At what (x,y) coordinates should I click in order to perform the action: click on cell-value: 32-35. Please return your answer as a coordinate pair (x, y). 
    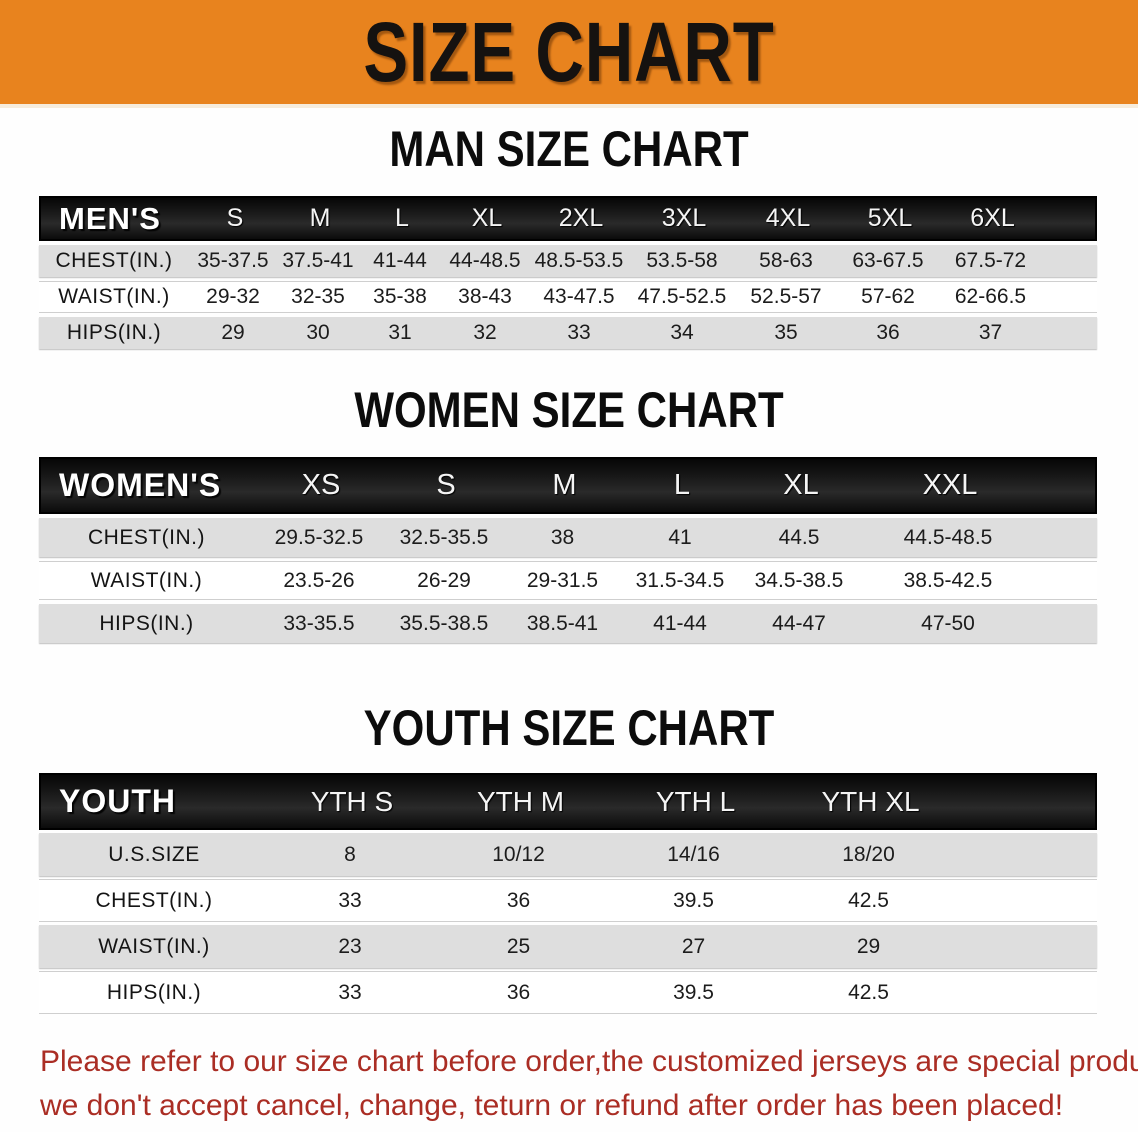
    Looking at the image, I should click on (318, 296).